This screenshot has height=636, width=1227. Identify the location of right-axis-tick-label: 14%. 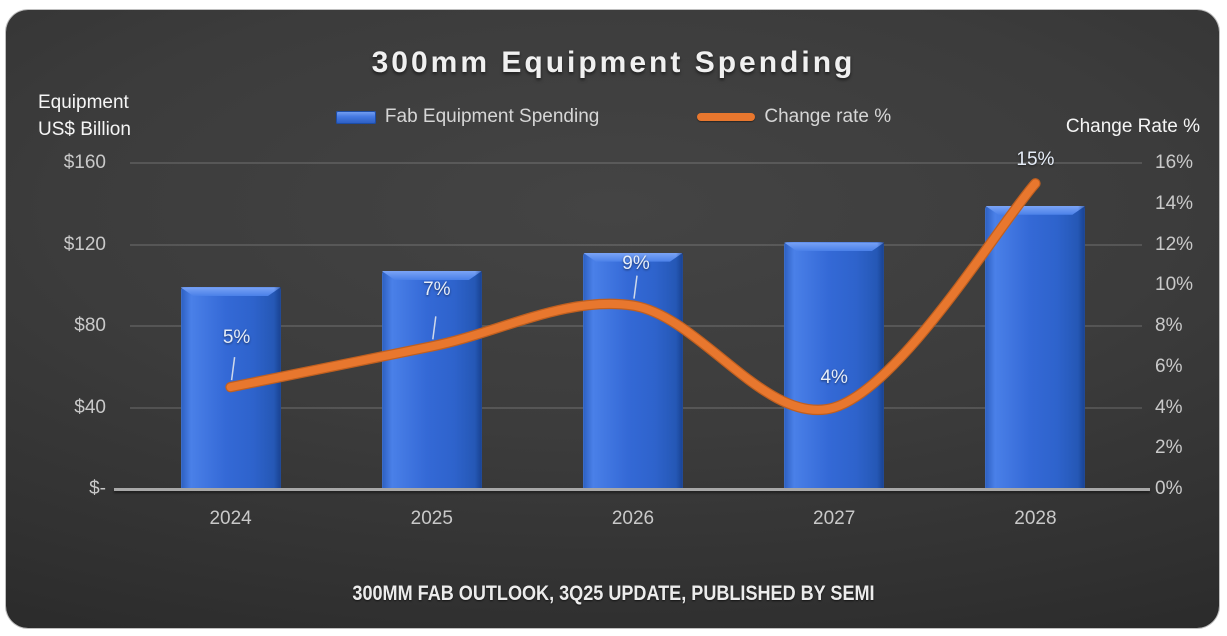
(1174, 203).